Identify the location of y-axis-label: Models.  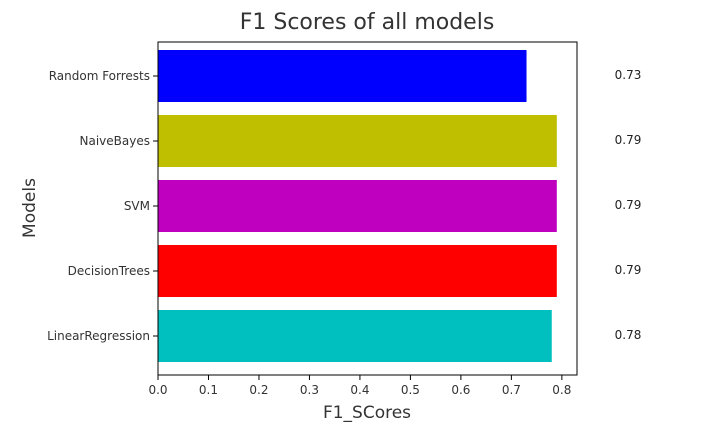
(30, 208).